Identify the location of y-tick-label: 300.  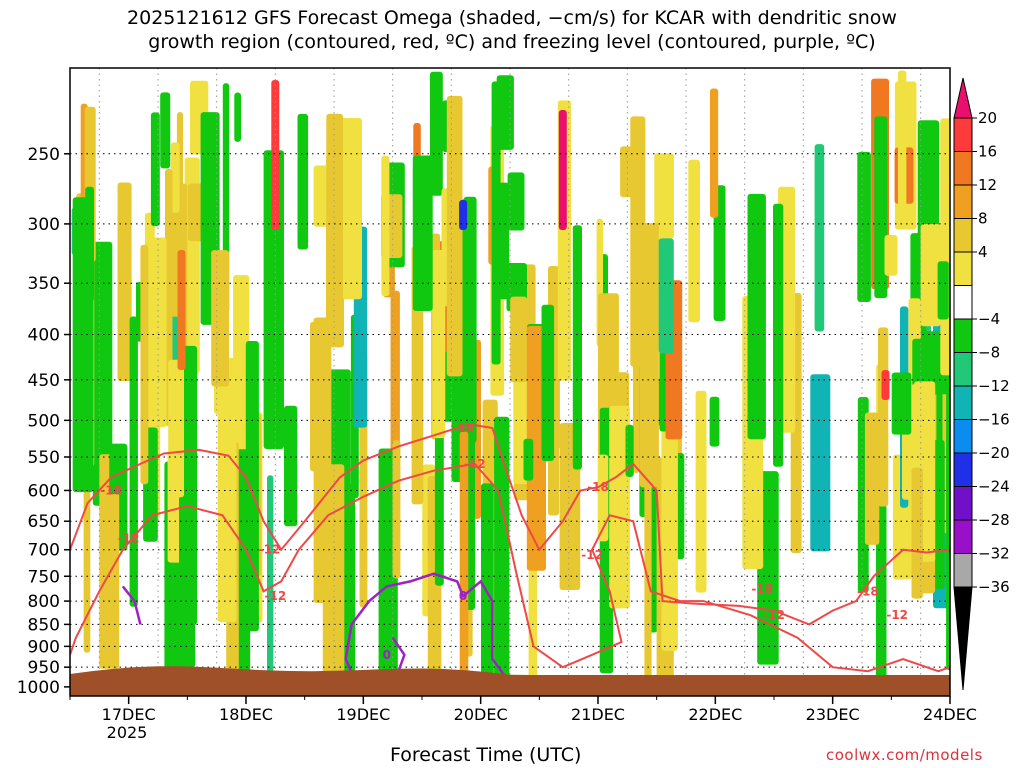
(44, 225).